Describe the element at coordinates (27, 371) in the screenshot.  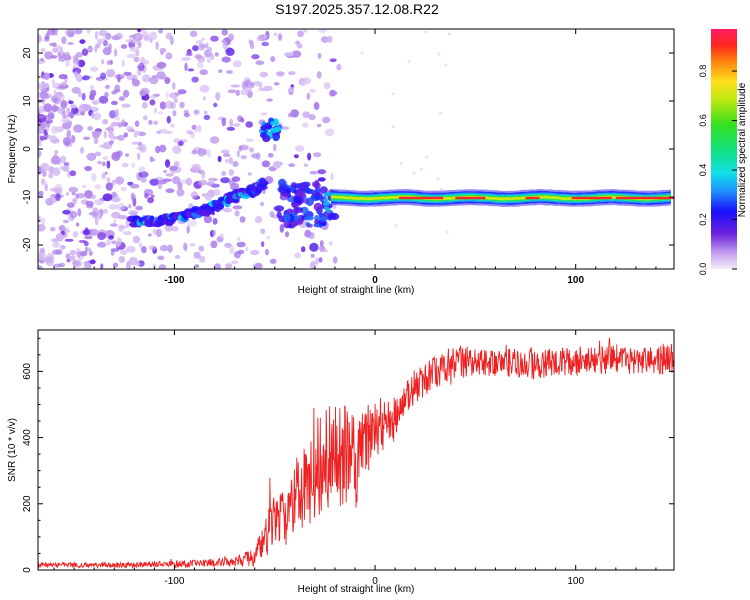
I see `y-tick-label: 600` at that location.